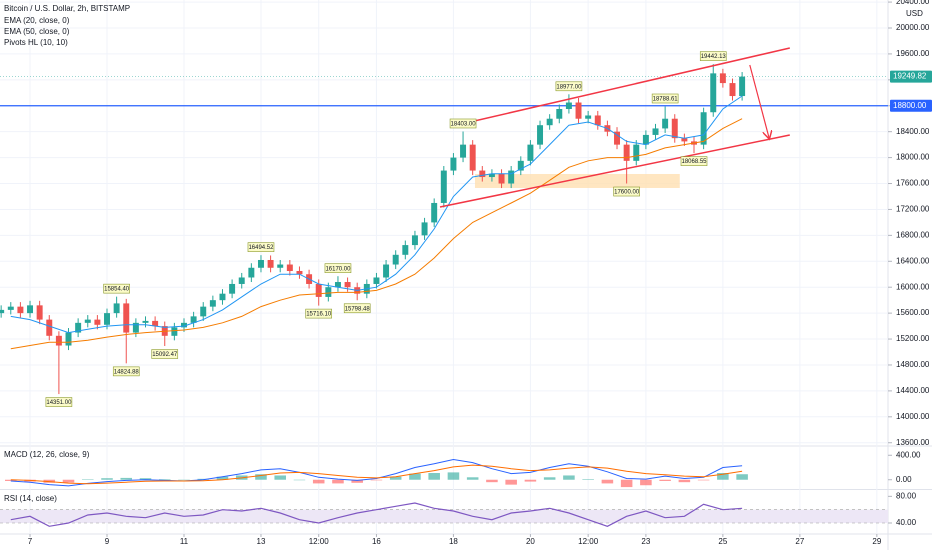  I want to click on price-label: 18800.00, so click(910, 105).